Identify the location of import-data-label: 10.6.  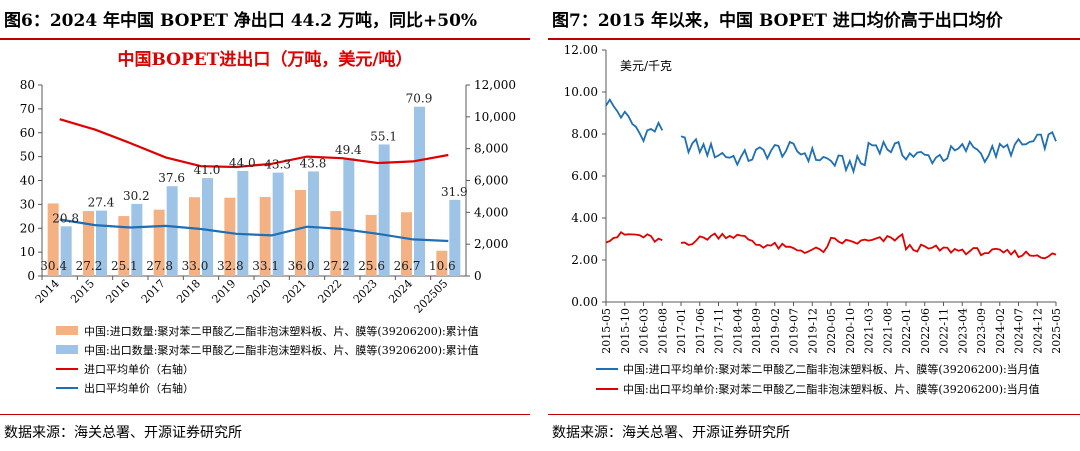
(442, 266).